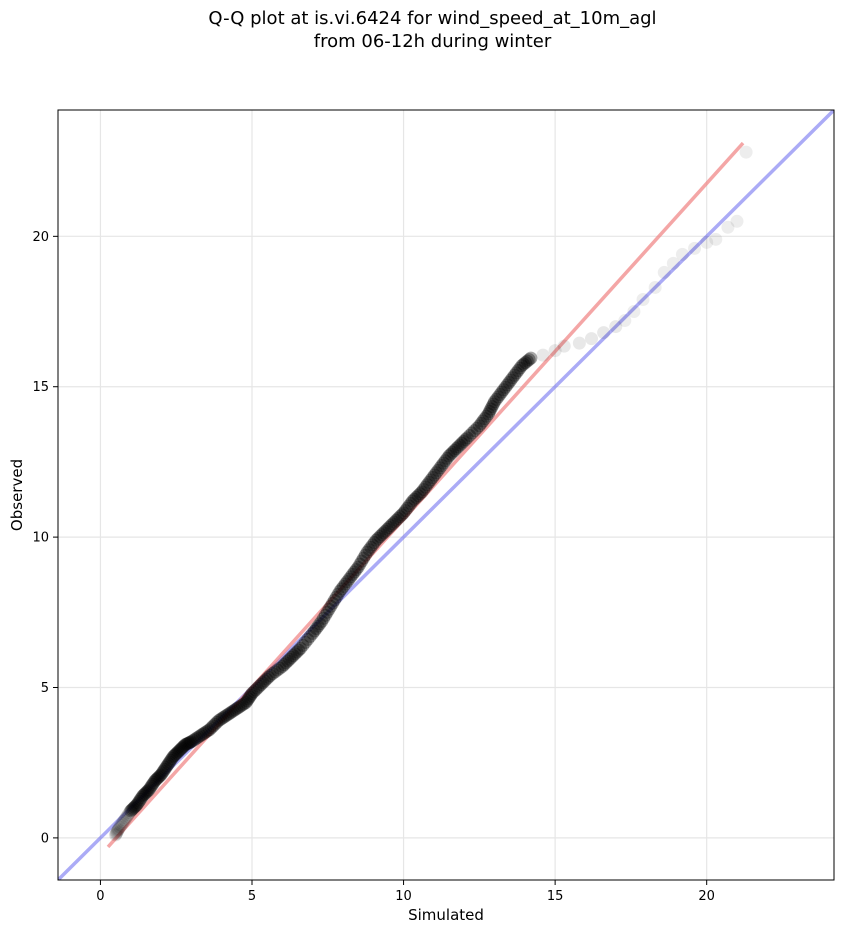 The width and height of the screenshot is (843, 934). Describe the element at coordinates (446, 915) in the screenshot. I see `x-axis-label: Simulated` at that location.